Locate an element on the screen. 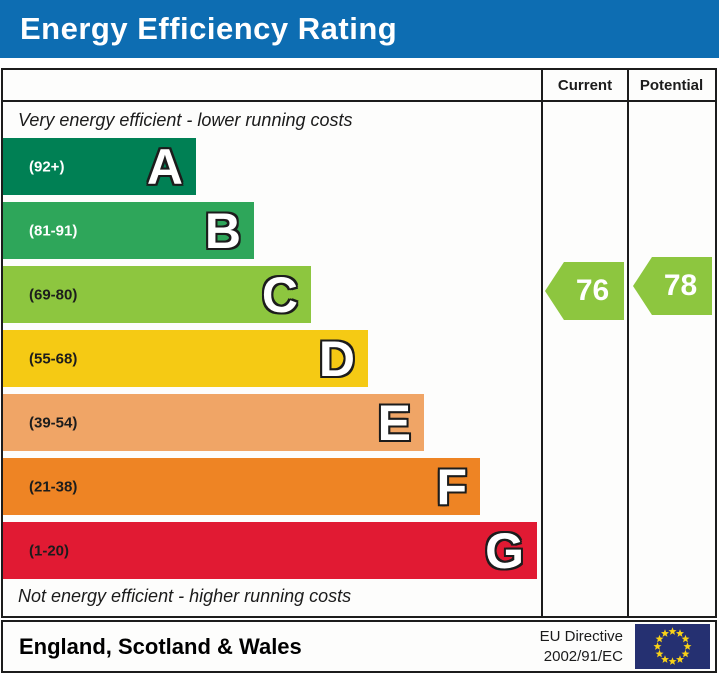  band-range-label: (55-68) is located at coordinates (53, 358).